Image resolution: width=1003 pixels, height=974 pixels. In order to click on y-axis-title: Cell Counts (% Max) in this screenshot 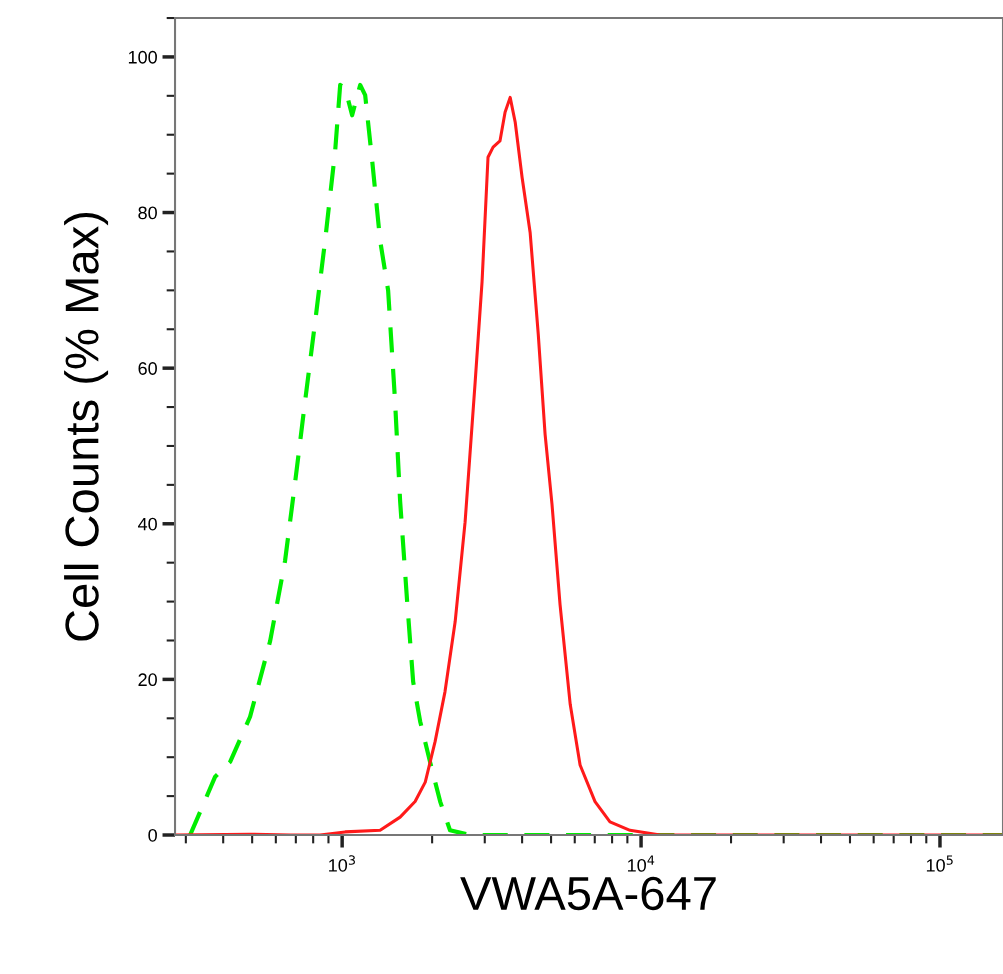, I will do `click(86, 426)`.